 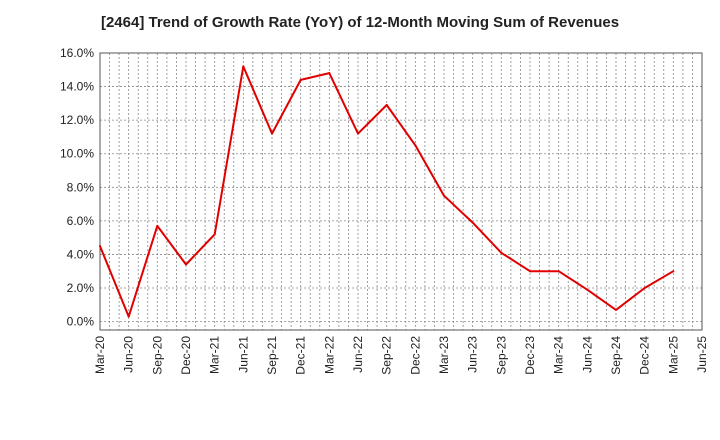 I want to click on x-tick-label: Mar-25, so click(x=673, y=355).